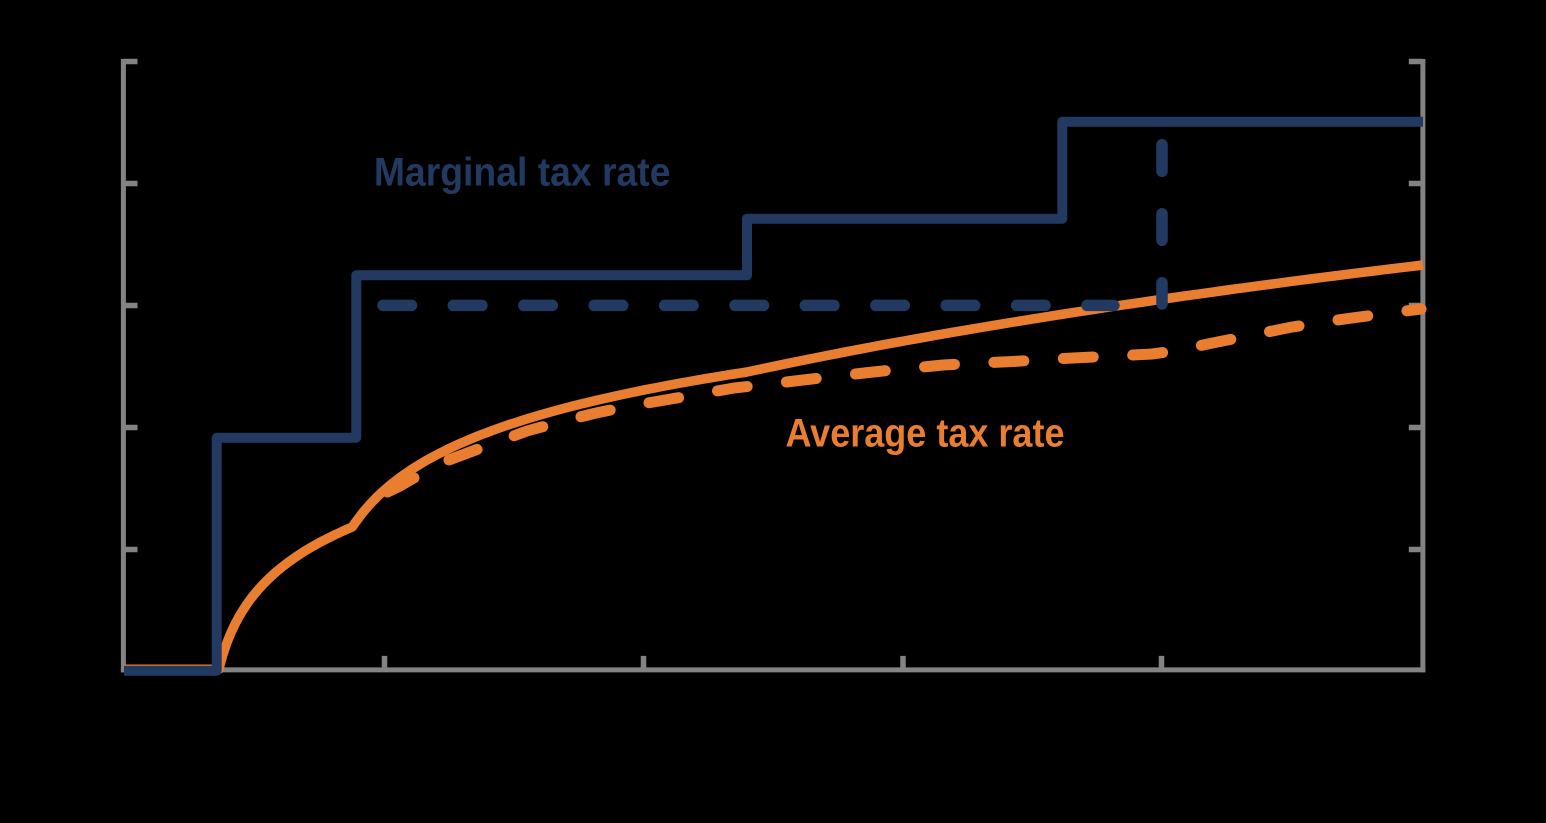 Image resolution: width=1546 pixels, height=823 pixels. What do you see at coordinates (522, 173) in the screenshot?
I see `svg-text: Marginal tax rate` at bounding box center [522, 173].